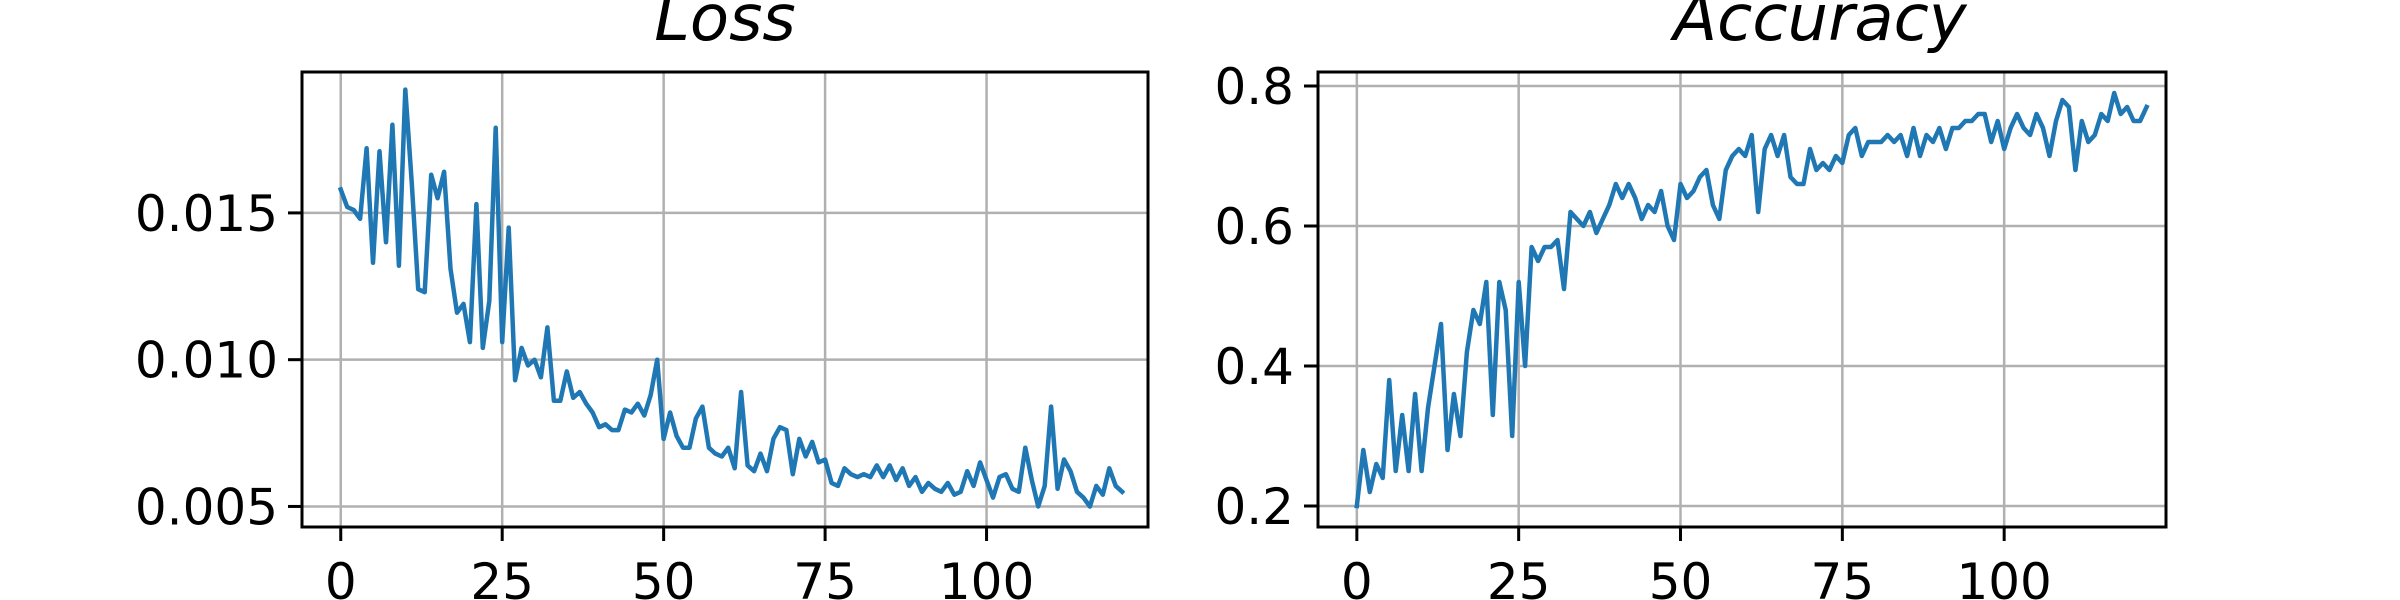  What do you see at coordinates (1254, 87) in the screenshot?
I see `accuracy-y-tick-label: 0.8` at bounding box center [1254, 87].